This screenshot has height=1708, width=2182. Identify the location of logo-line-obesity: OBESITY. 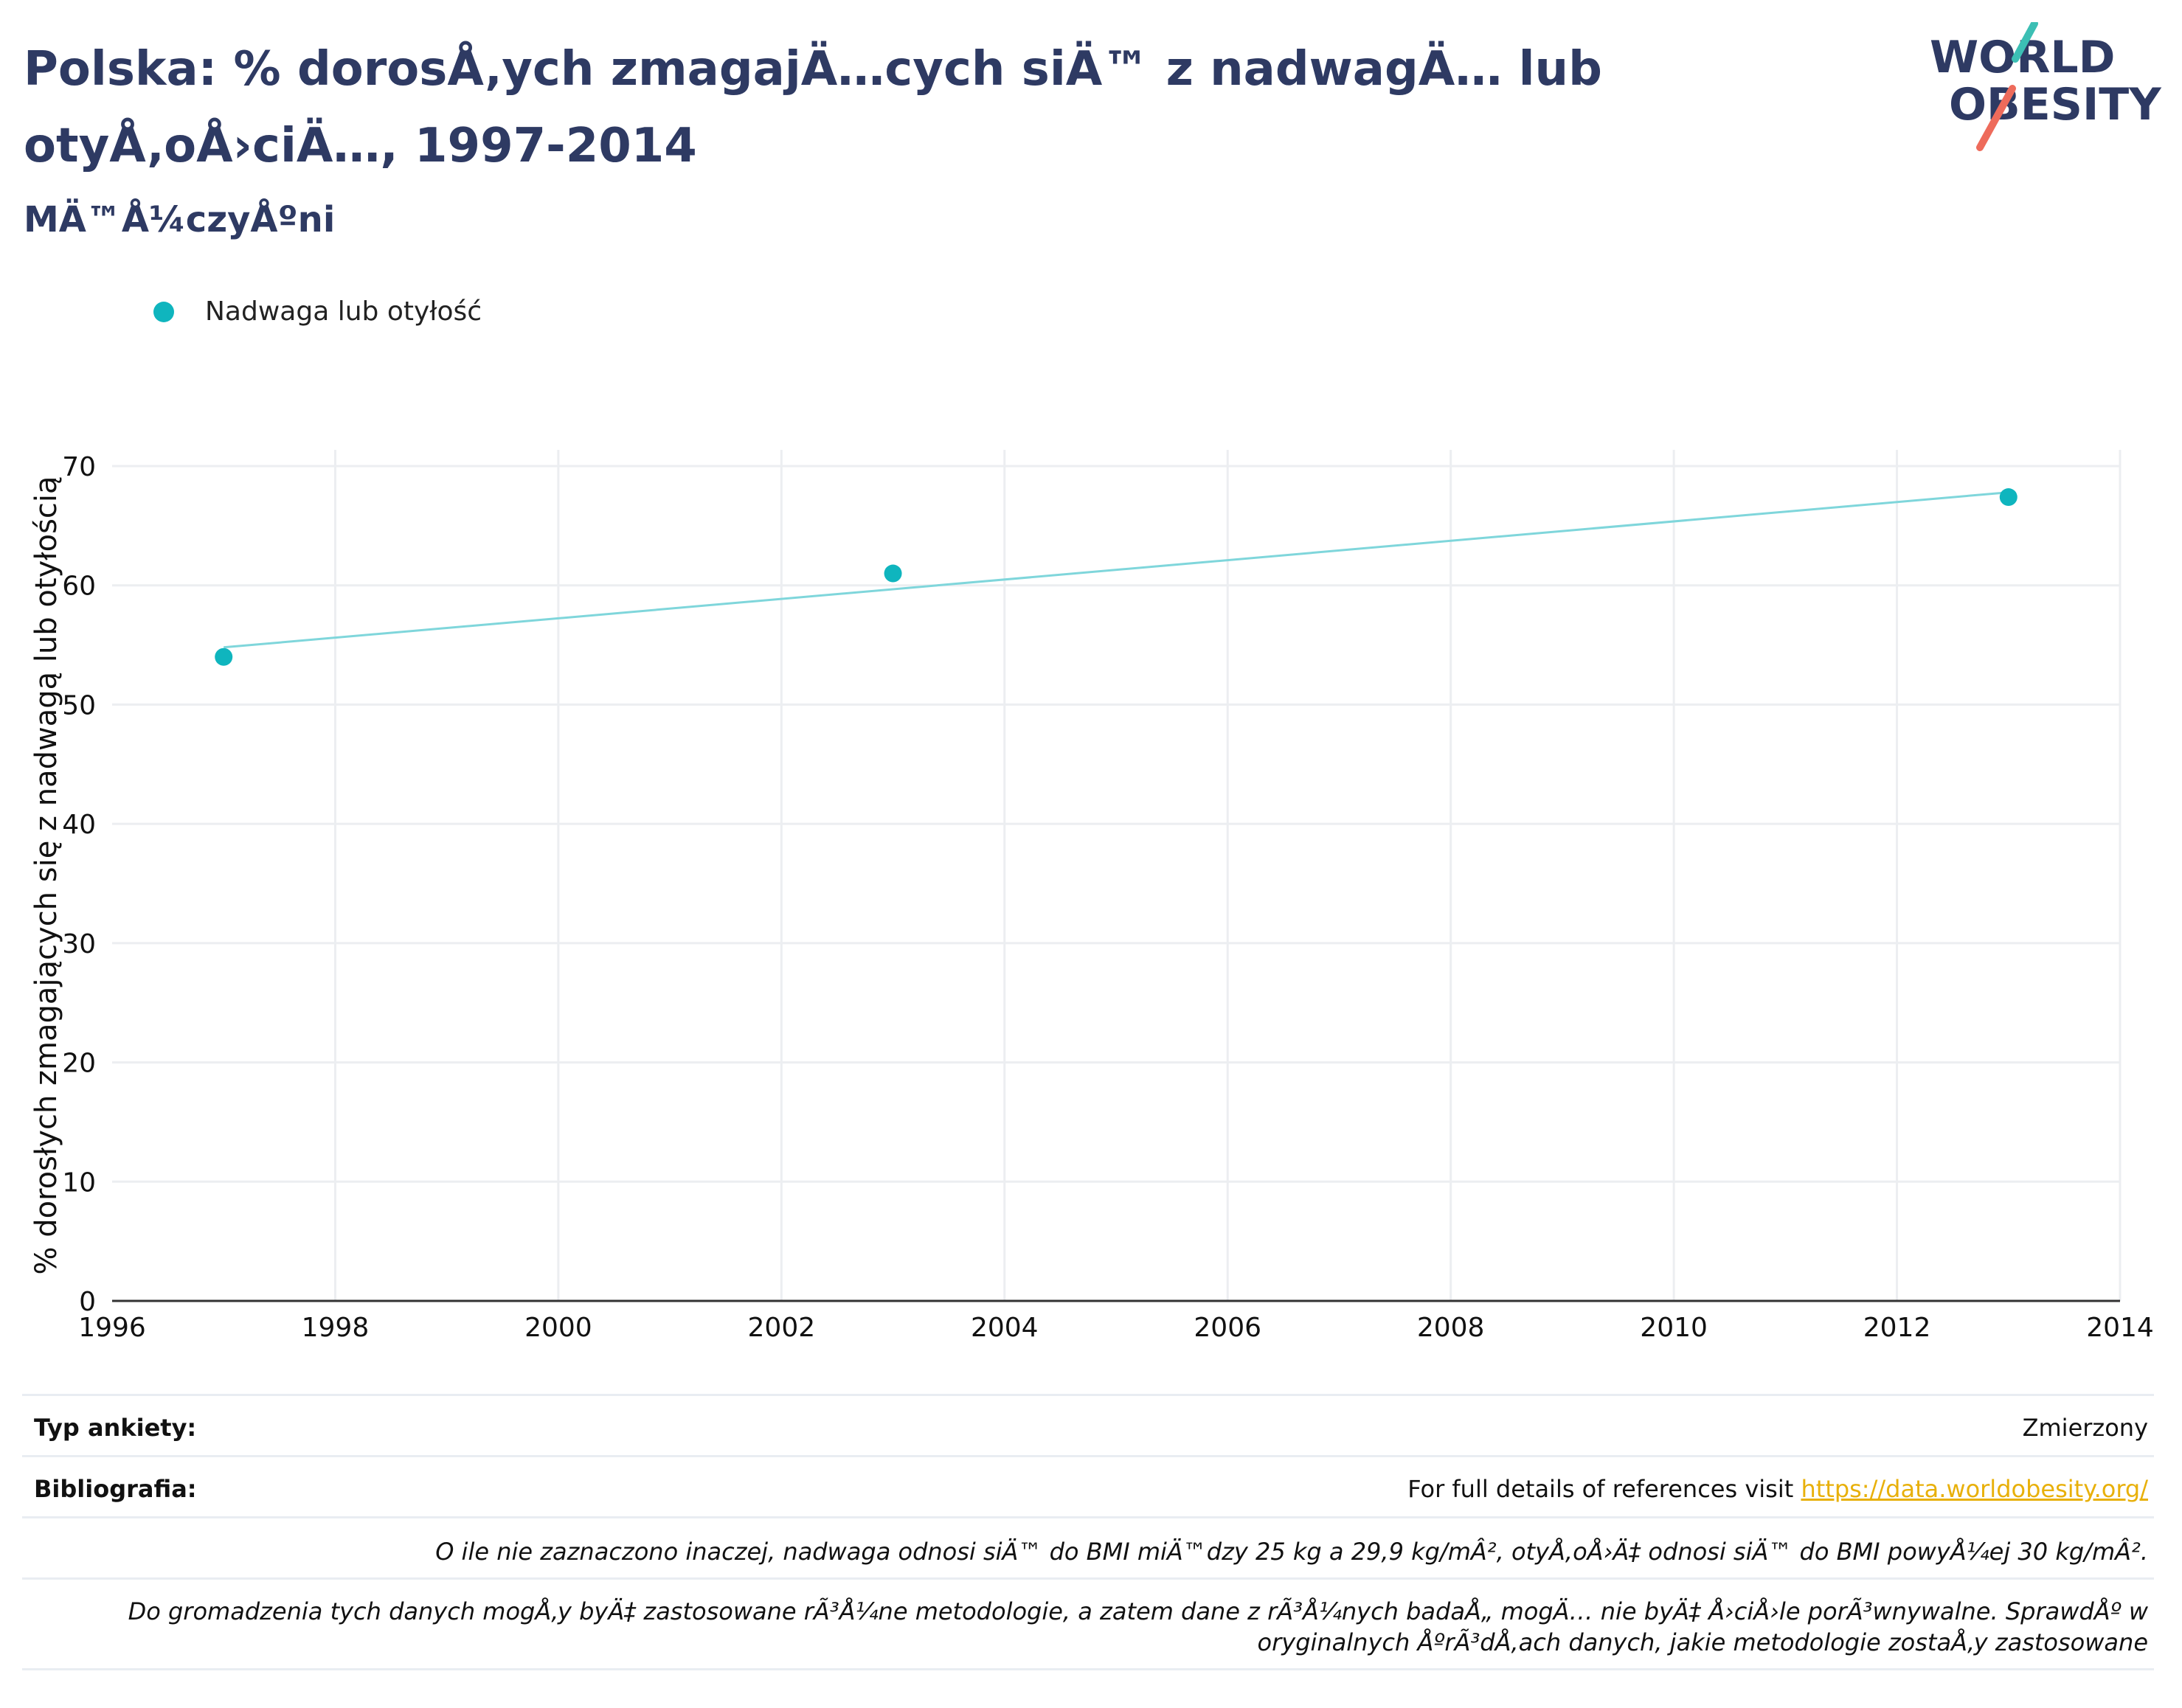
(2055, 105).